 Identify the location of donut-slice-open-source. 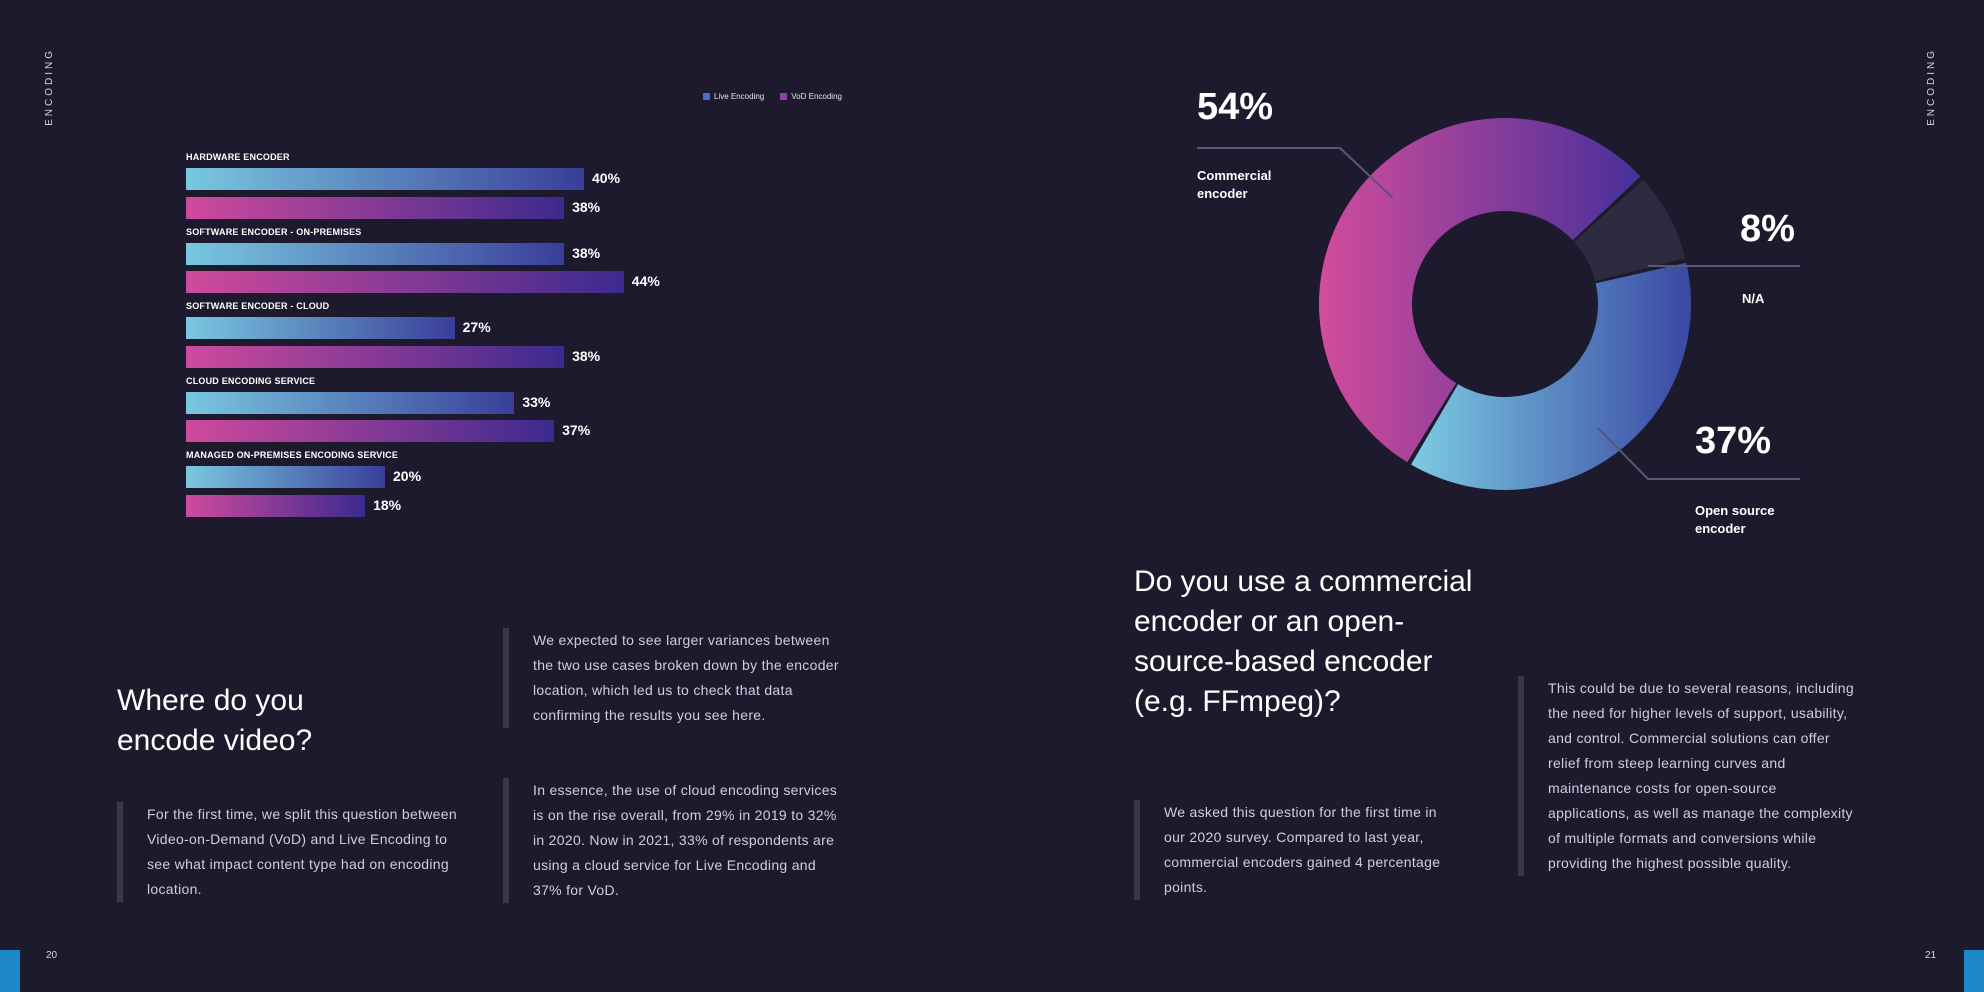
(1551, 376).